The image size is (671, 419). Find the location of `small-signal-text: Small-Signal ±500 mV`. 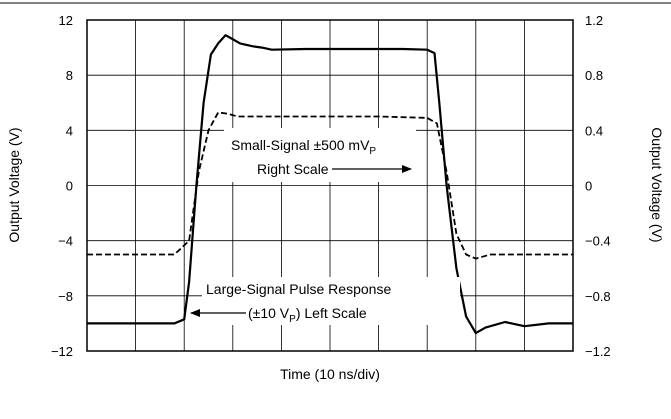

small-signal-text: Small-Signal ±500 mV is located at coordinates (300, 145).